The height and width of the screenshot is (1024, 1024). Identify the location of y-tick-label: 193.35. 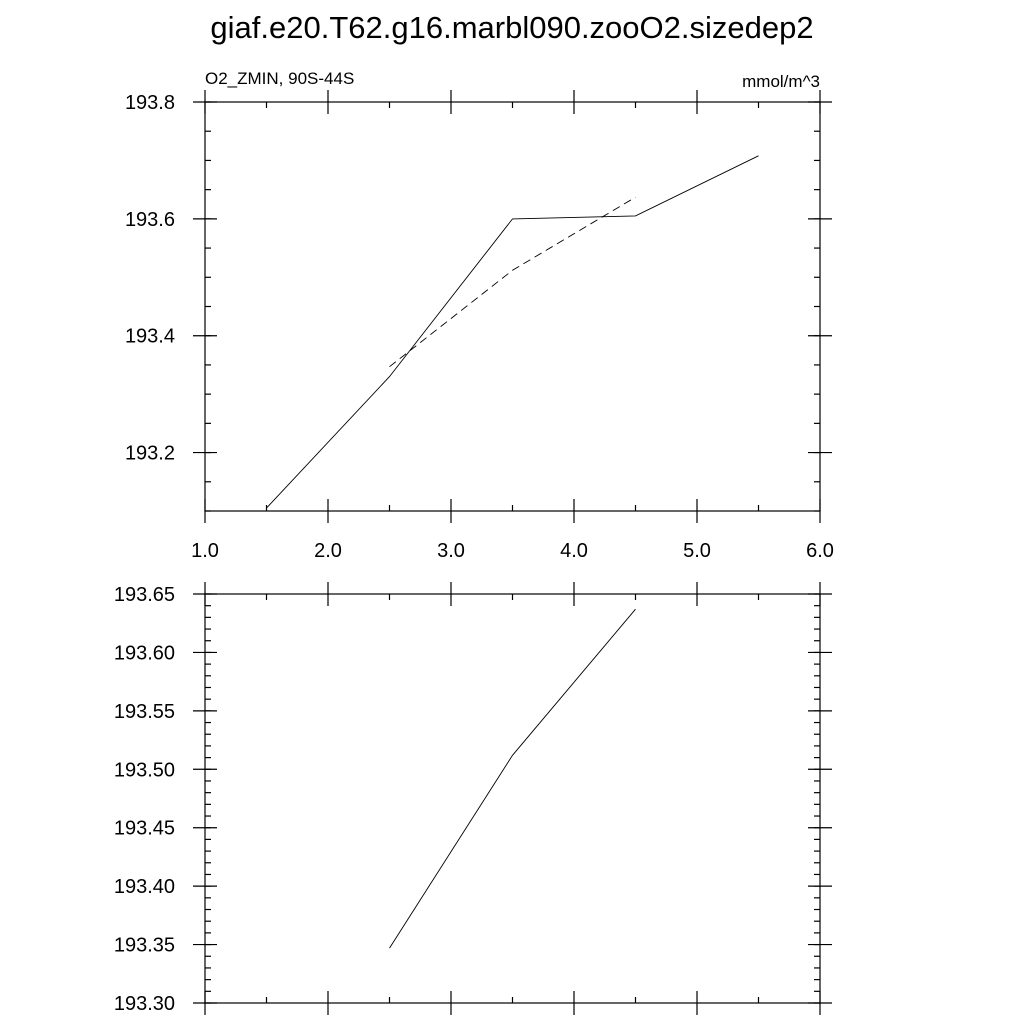
(144, 946).